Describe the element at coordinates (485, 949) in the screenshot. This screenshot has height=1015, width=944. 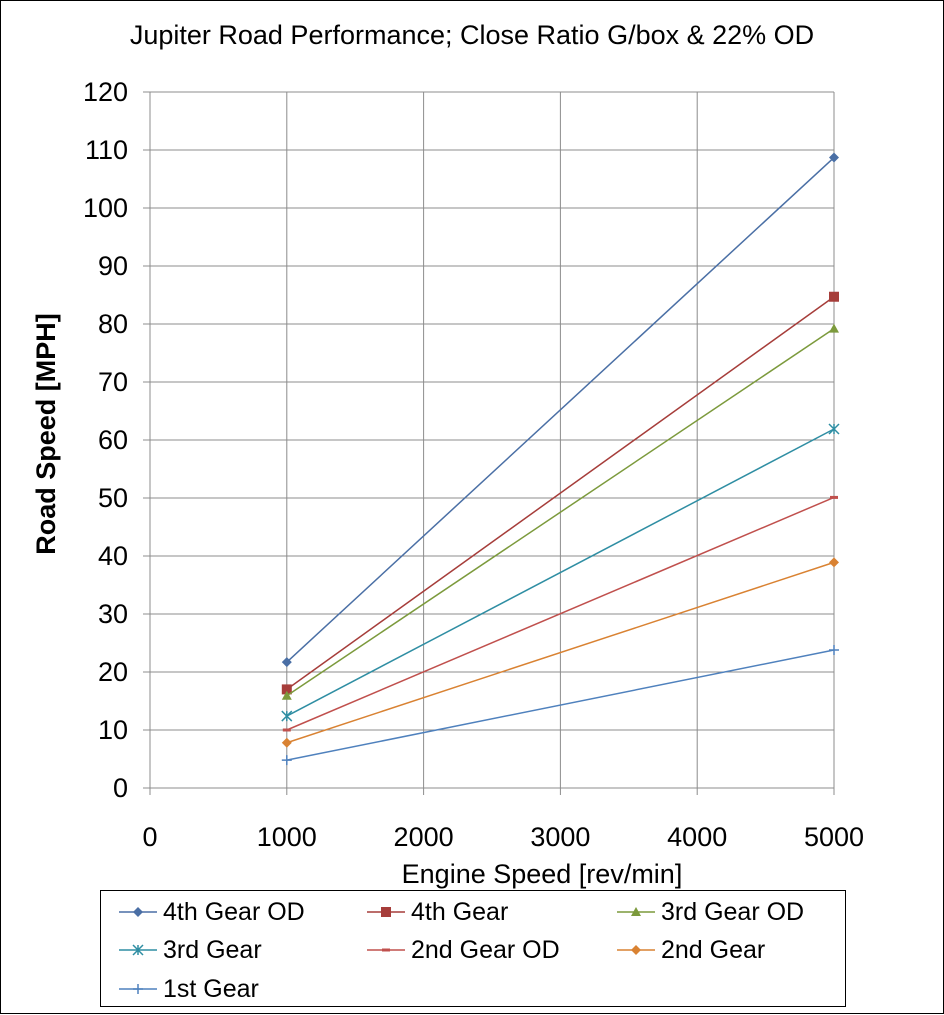
I see `legend-label: 2nd Gear OD` at that location.